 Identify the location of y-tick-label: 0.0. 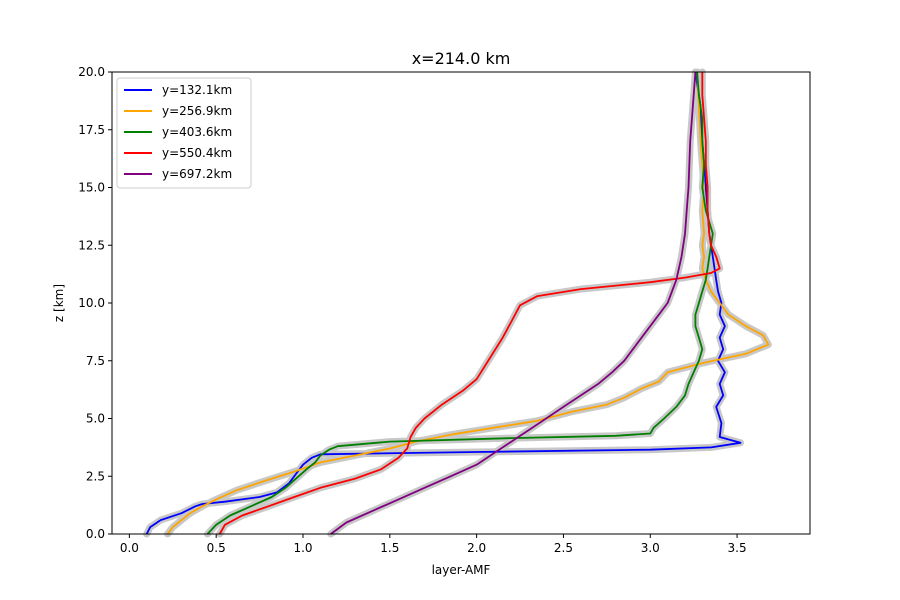
(95, 534).